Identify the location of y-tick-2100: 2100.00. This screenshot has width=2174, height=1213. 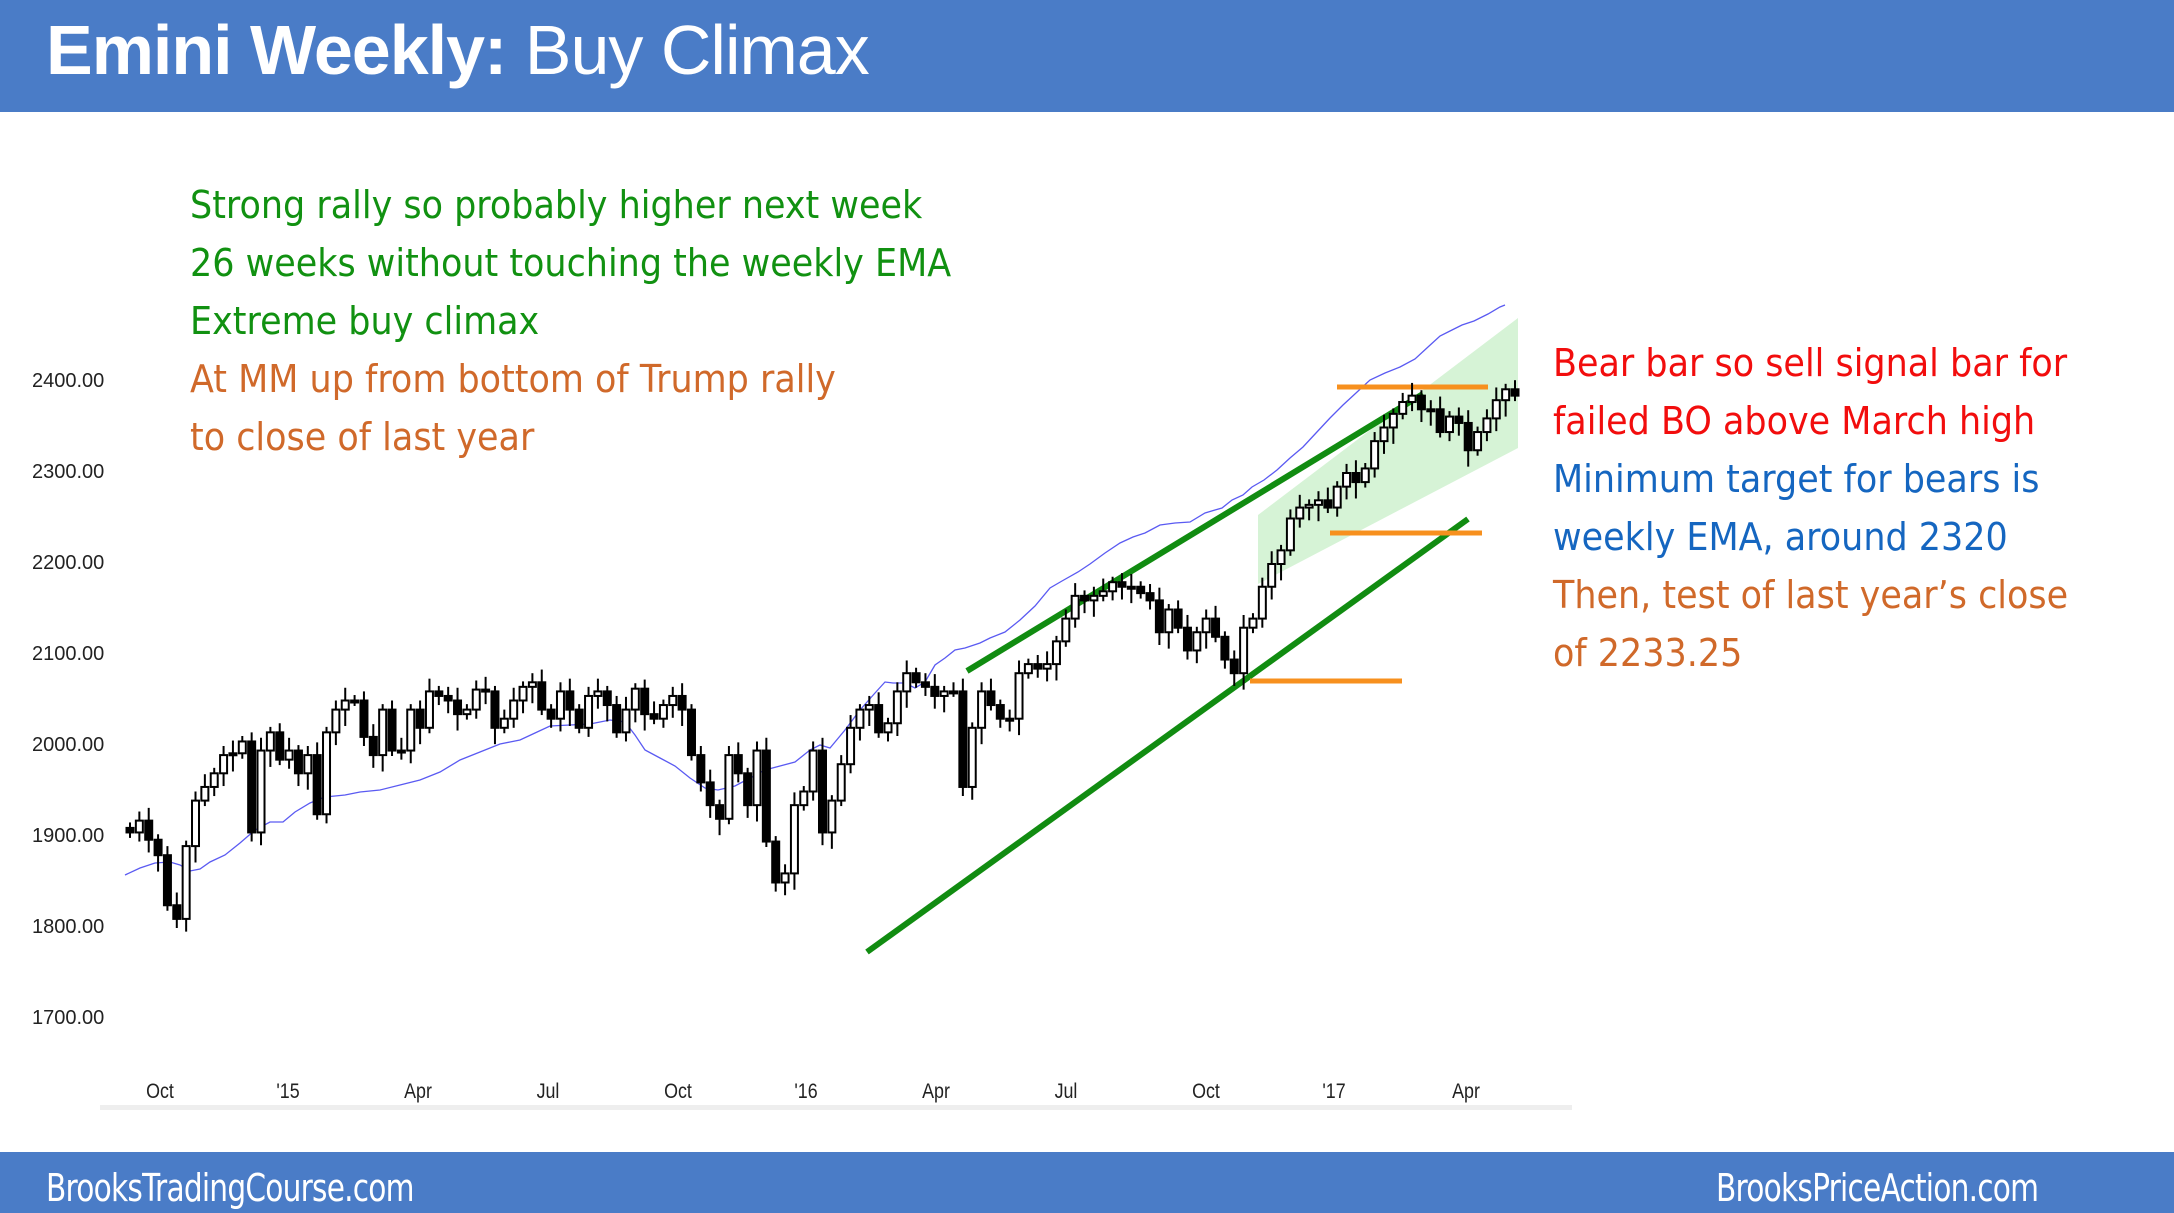
(68, 654).